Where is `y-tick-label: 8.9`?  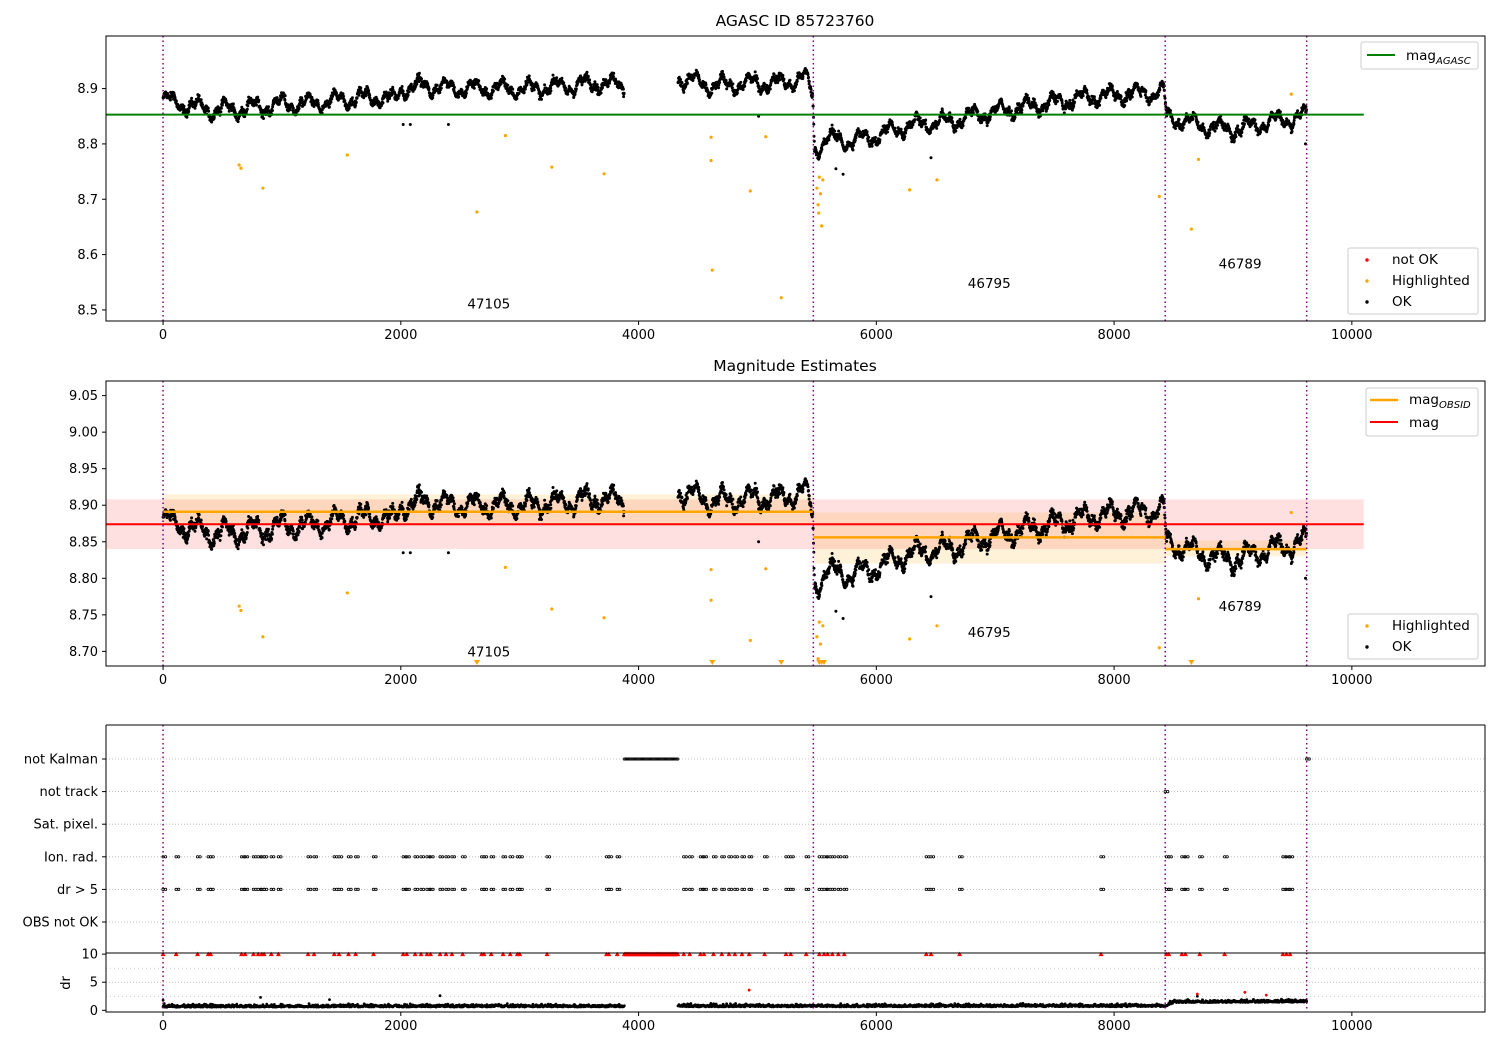
y-tick-label: 8.9 is located at coordinates (87, 89).